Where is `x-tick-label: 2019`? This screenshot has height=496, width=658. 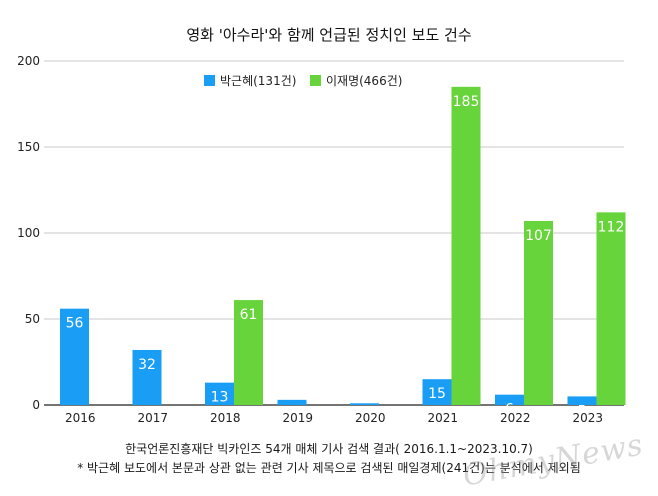
x-tick-label: 2019 is located at coordinates (297, 418).